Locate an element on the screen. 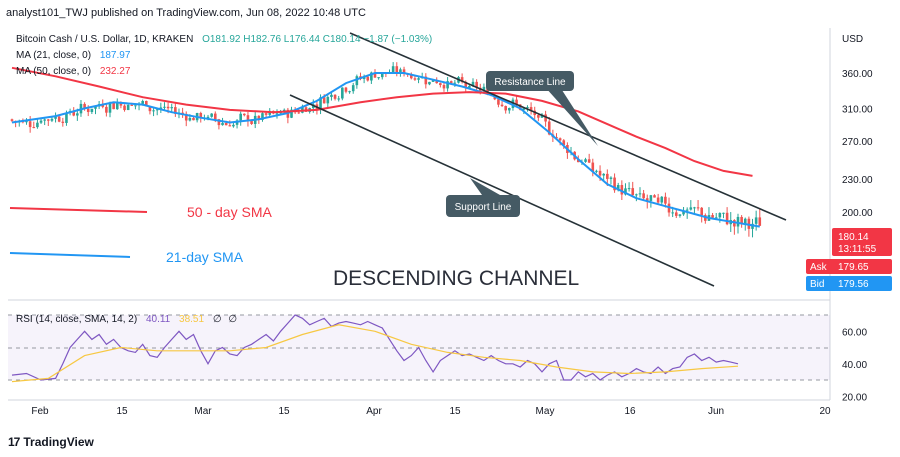  bid-value: 179.56 is located at coordinates (853, 284).